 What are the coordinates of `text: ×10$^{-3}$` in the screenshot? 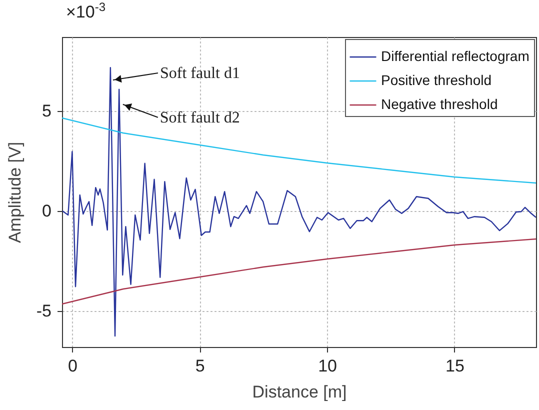 It's located at (86, 11).